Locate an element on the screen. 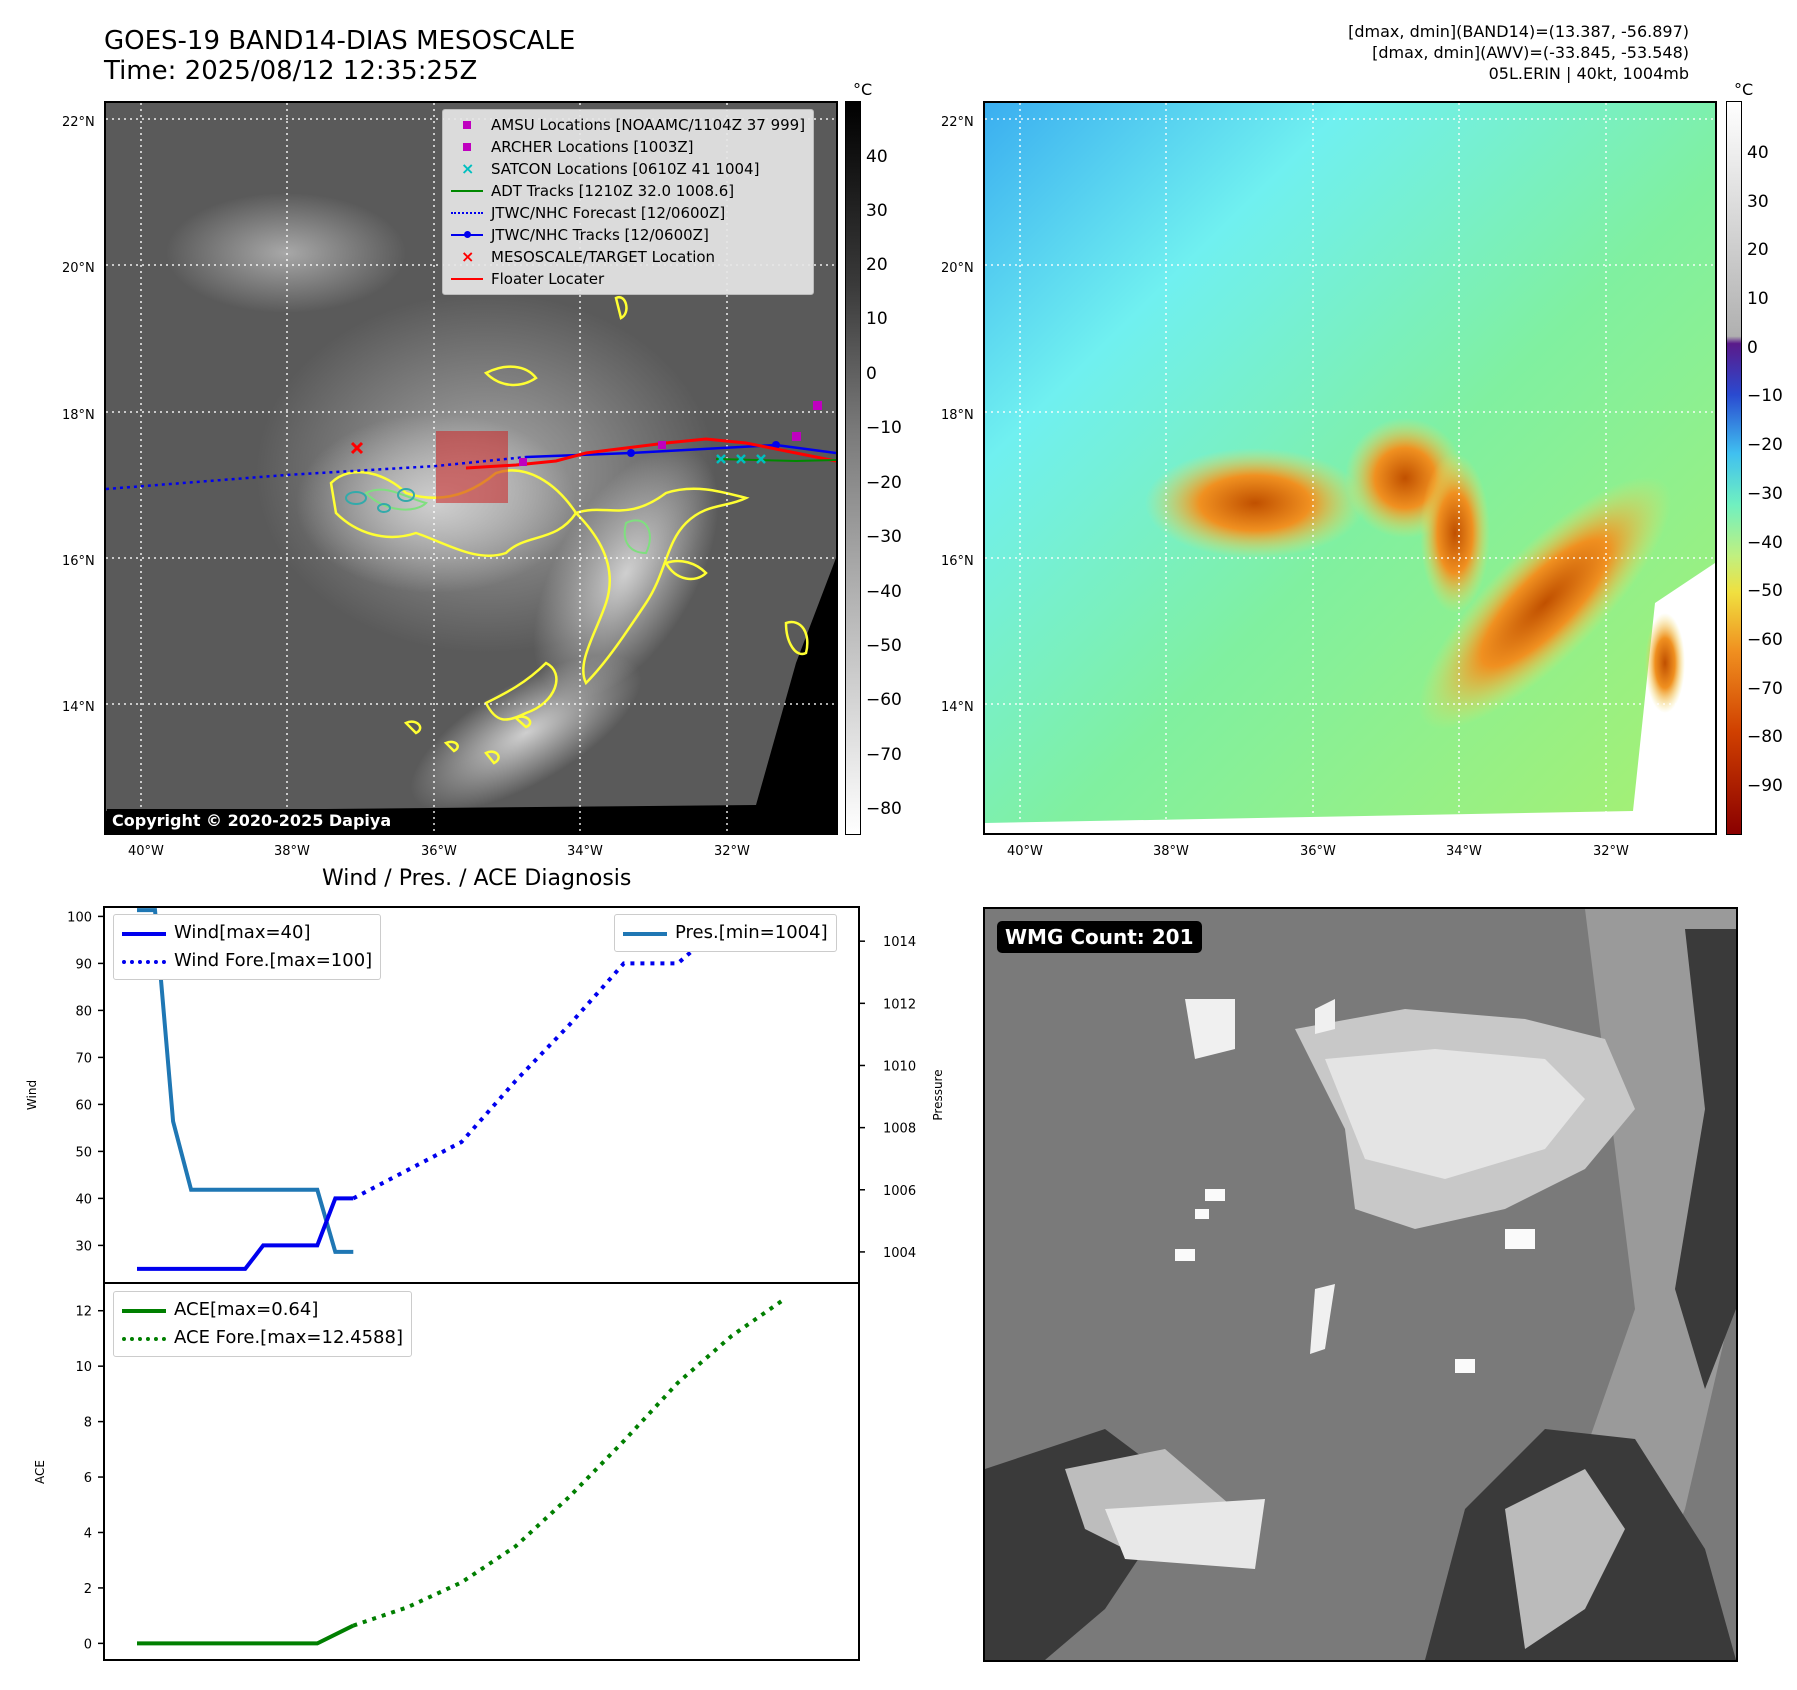 The image size is (1797, 1690). wind-line-icon is located at coordinates (144, 933).